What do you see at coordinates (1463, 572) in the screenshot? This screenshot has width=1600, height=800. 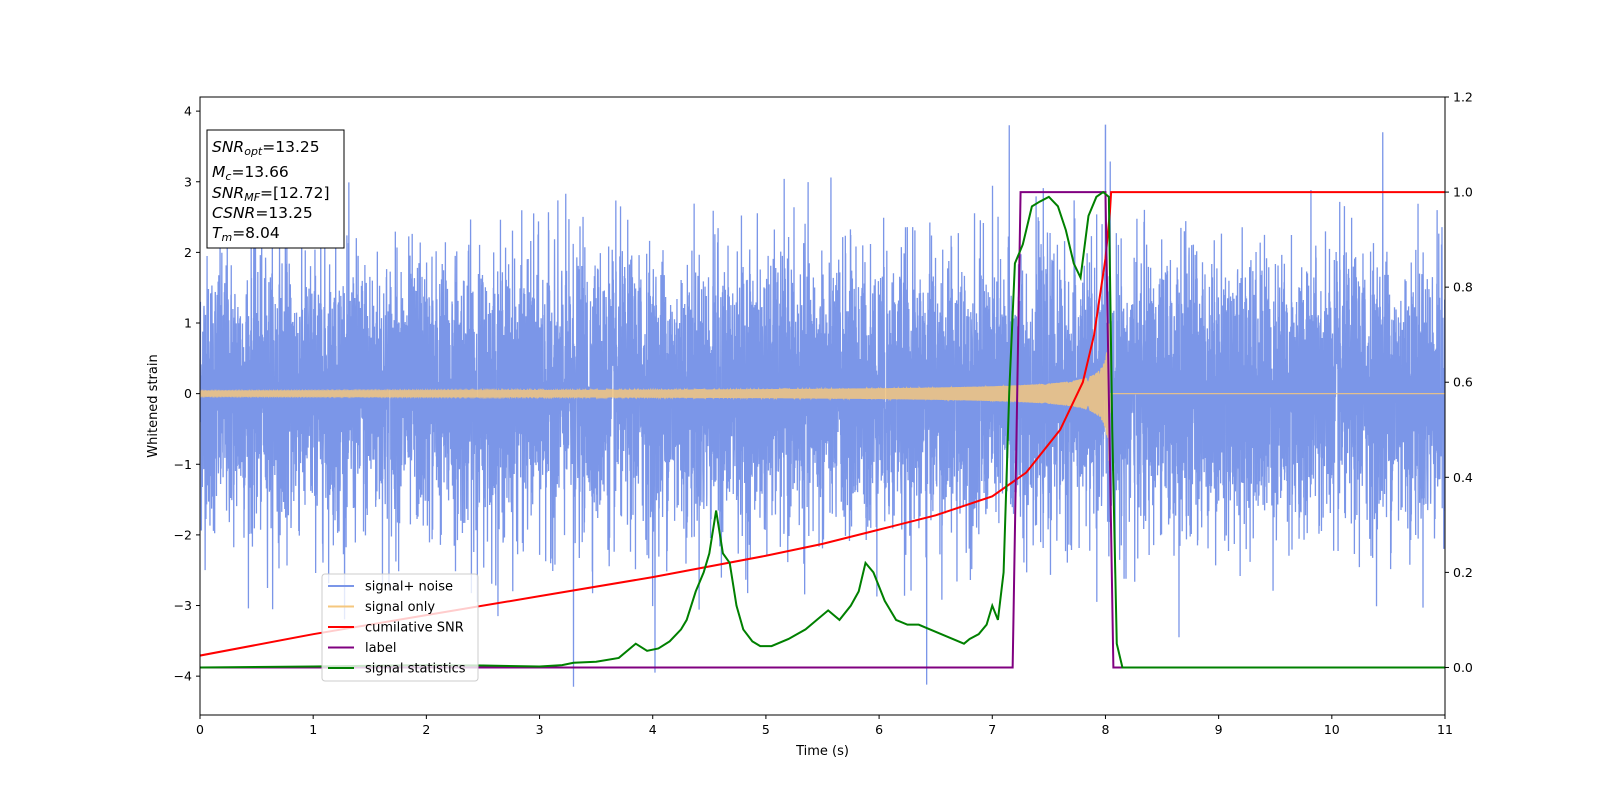 I see `y-right-tick-label: 0.2` at bounding box center [1463, 572].